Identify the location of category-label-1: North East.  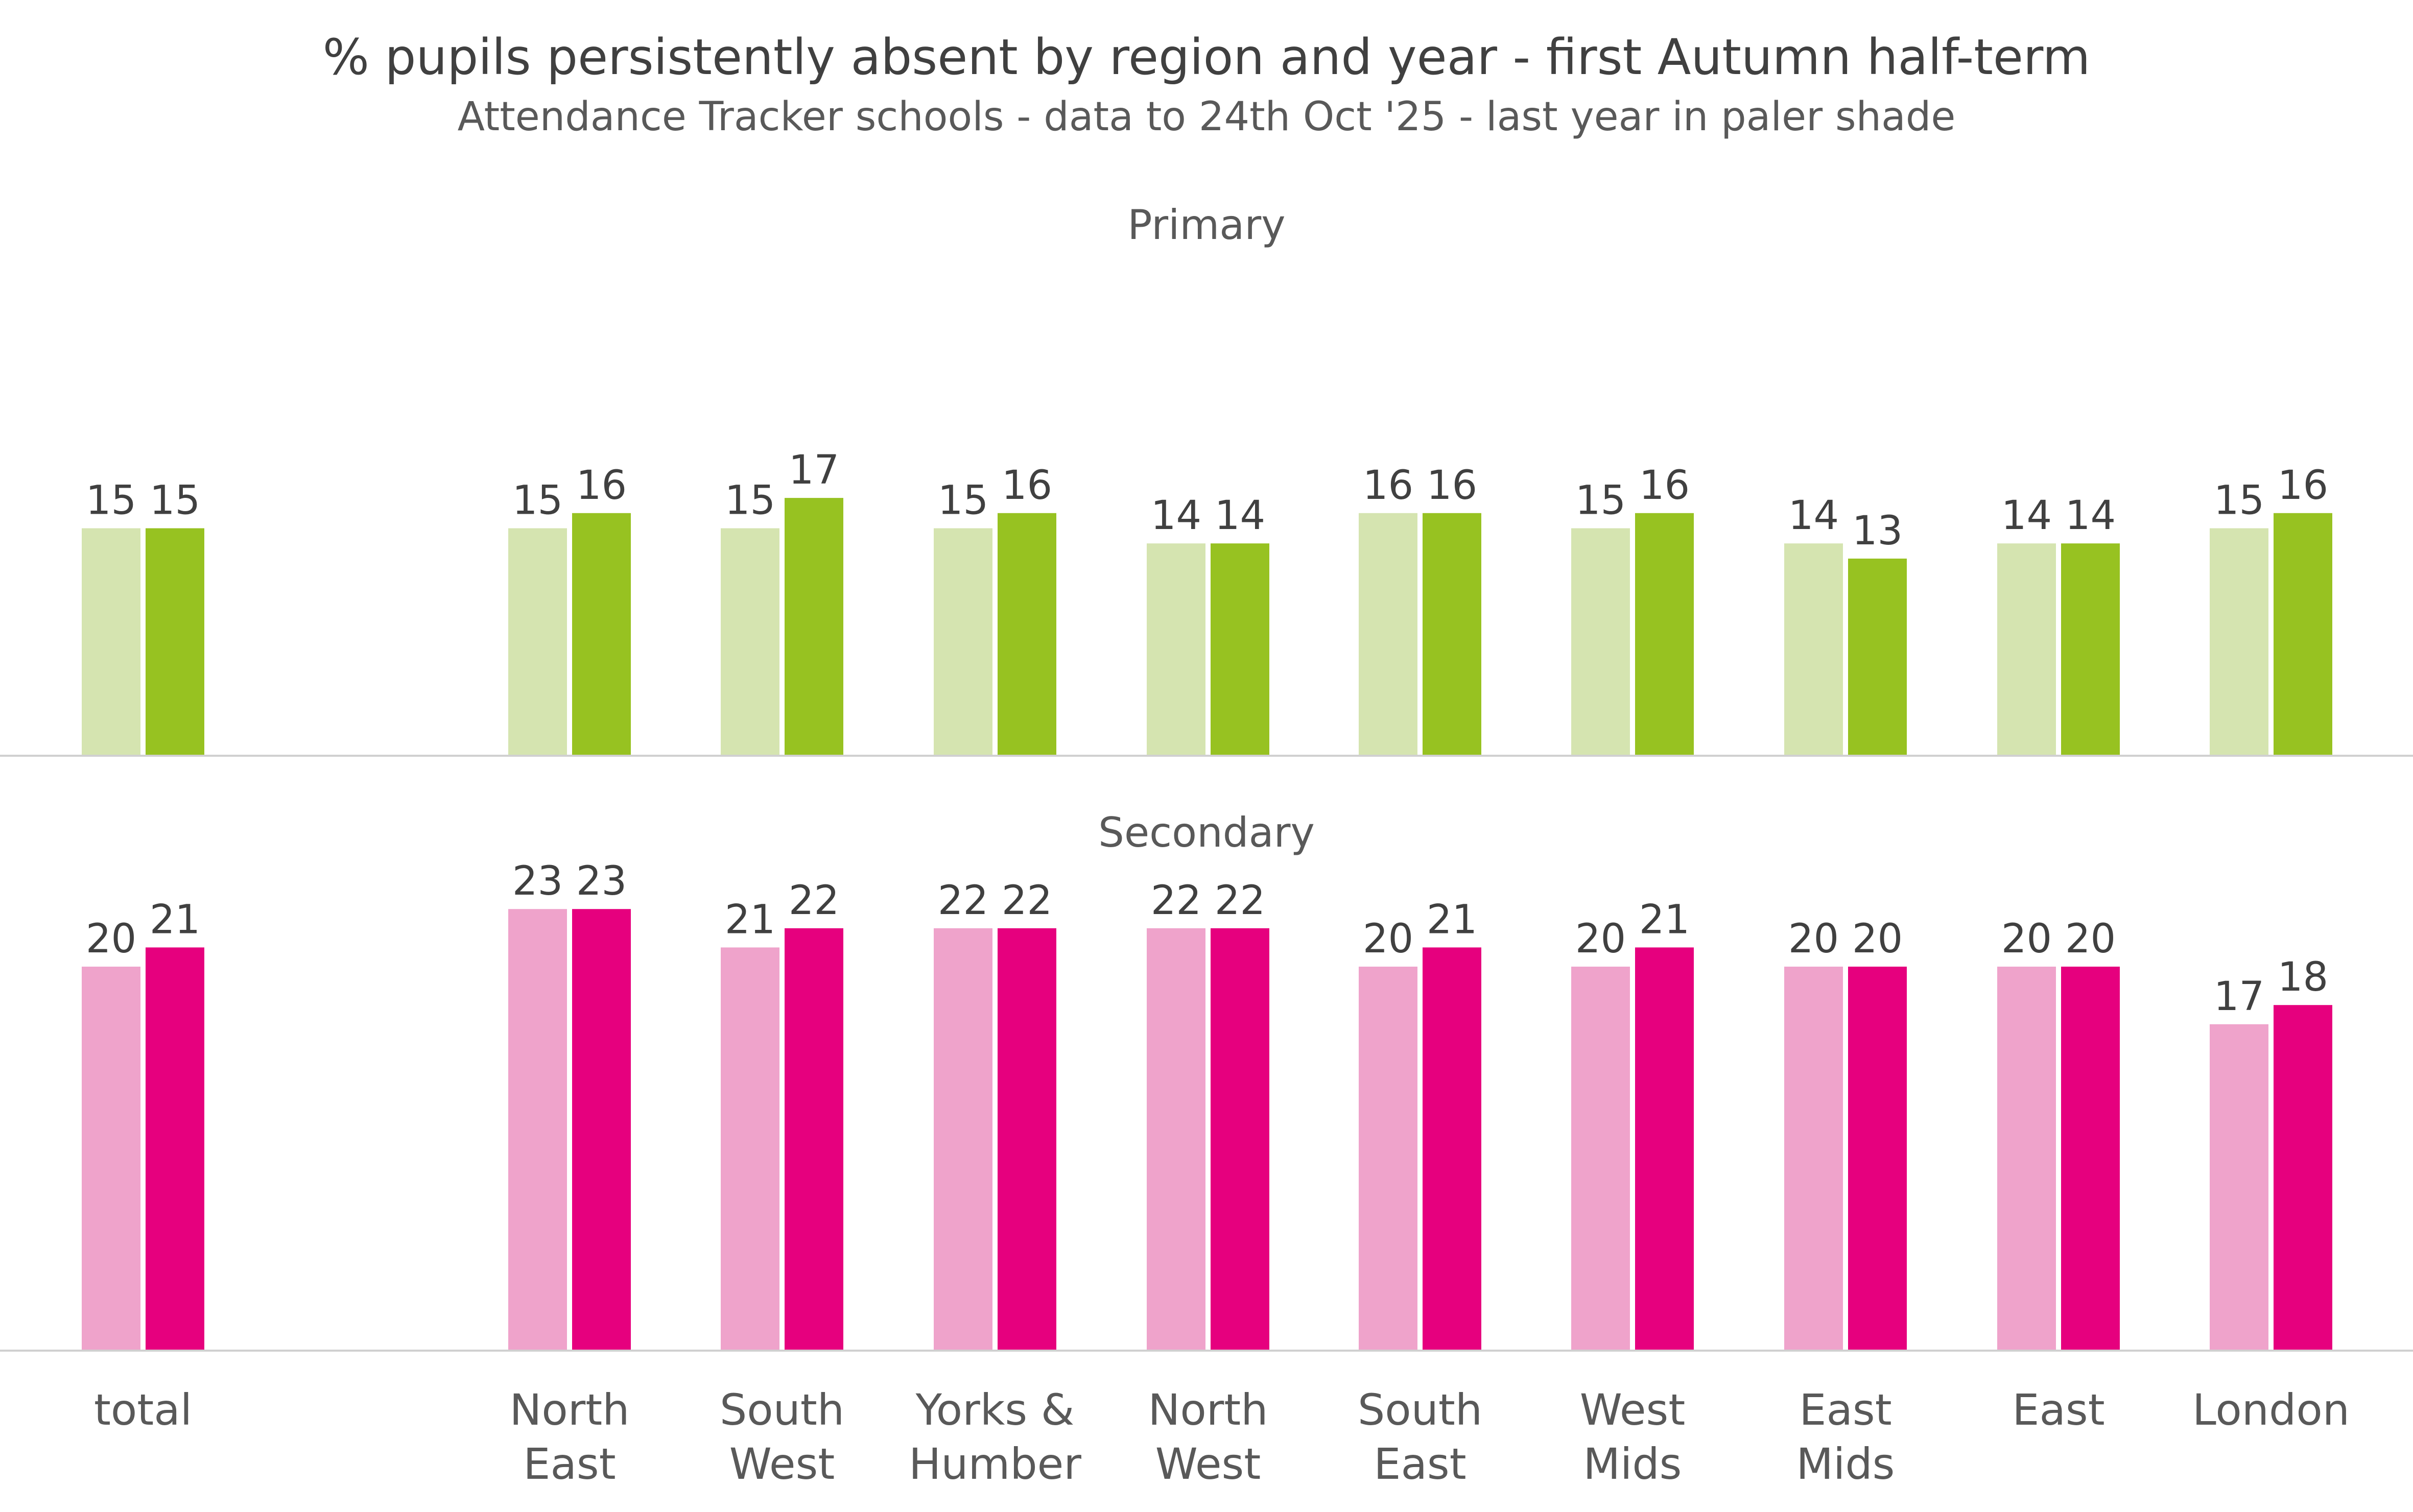
(570, 1437).